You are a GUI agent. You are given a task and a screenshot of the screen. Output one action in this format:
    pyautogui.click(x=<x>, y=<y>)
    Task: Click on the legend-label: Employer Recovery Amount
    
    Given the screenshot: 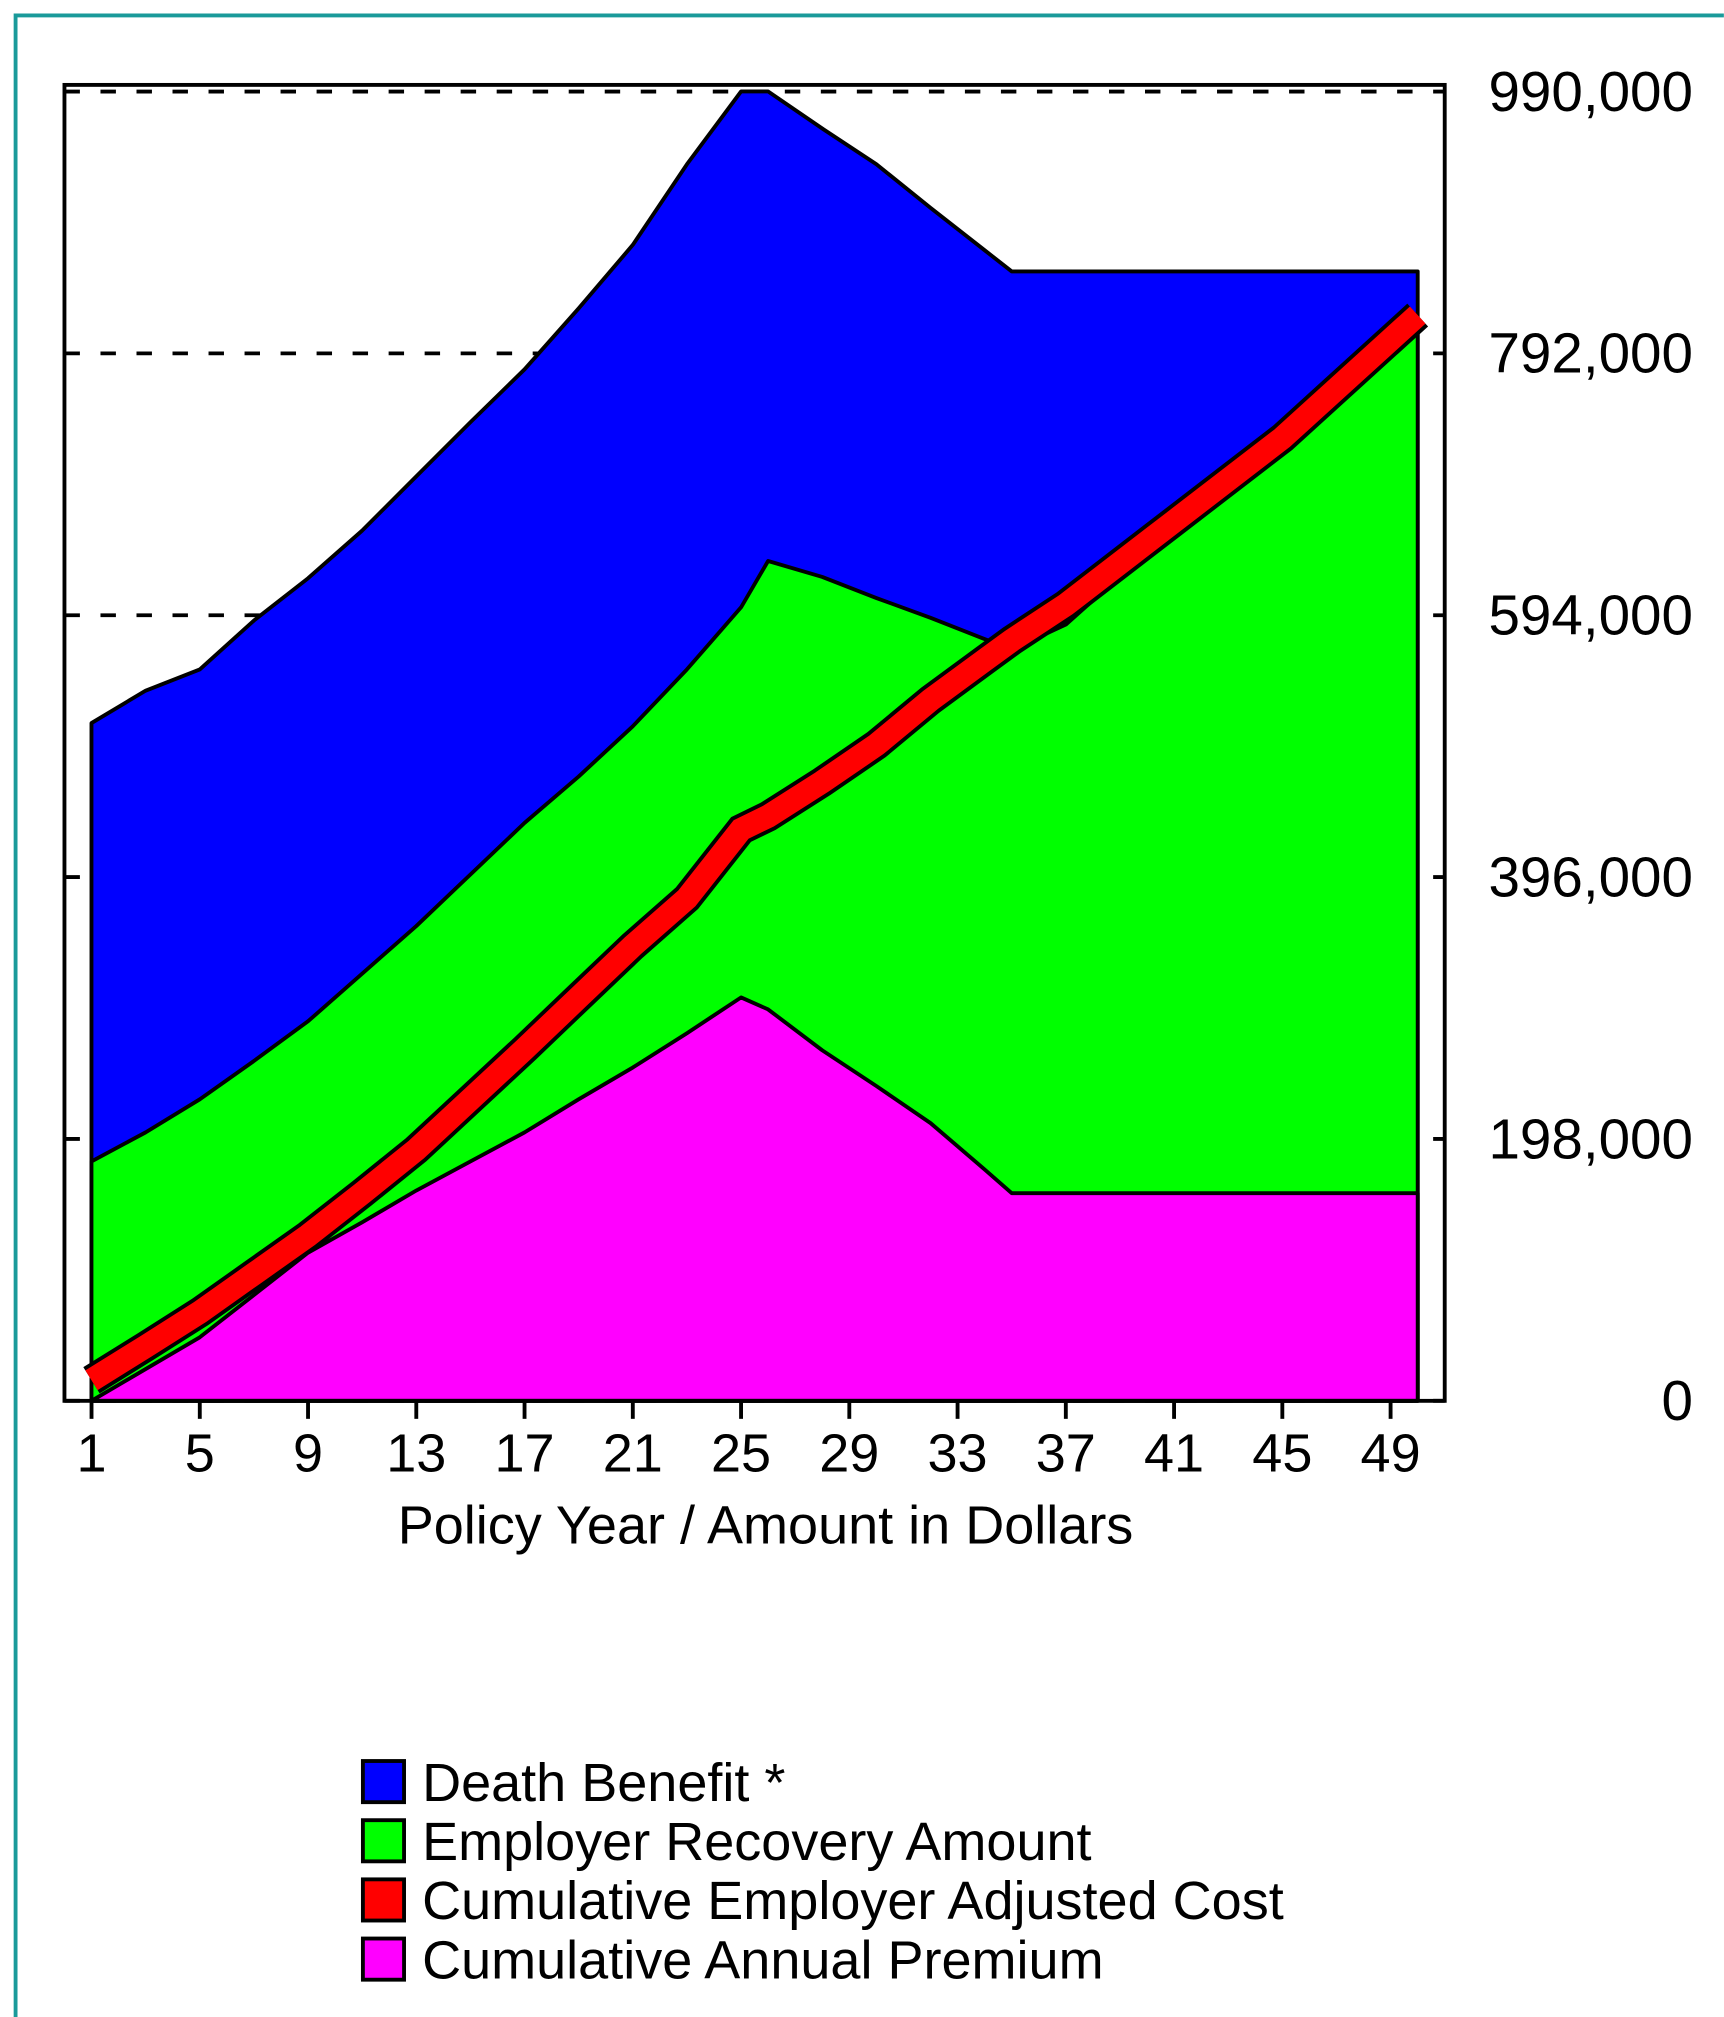 What is the action you would take?
    pyautogui.click(x=756, y=1842)
    